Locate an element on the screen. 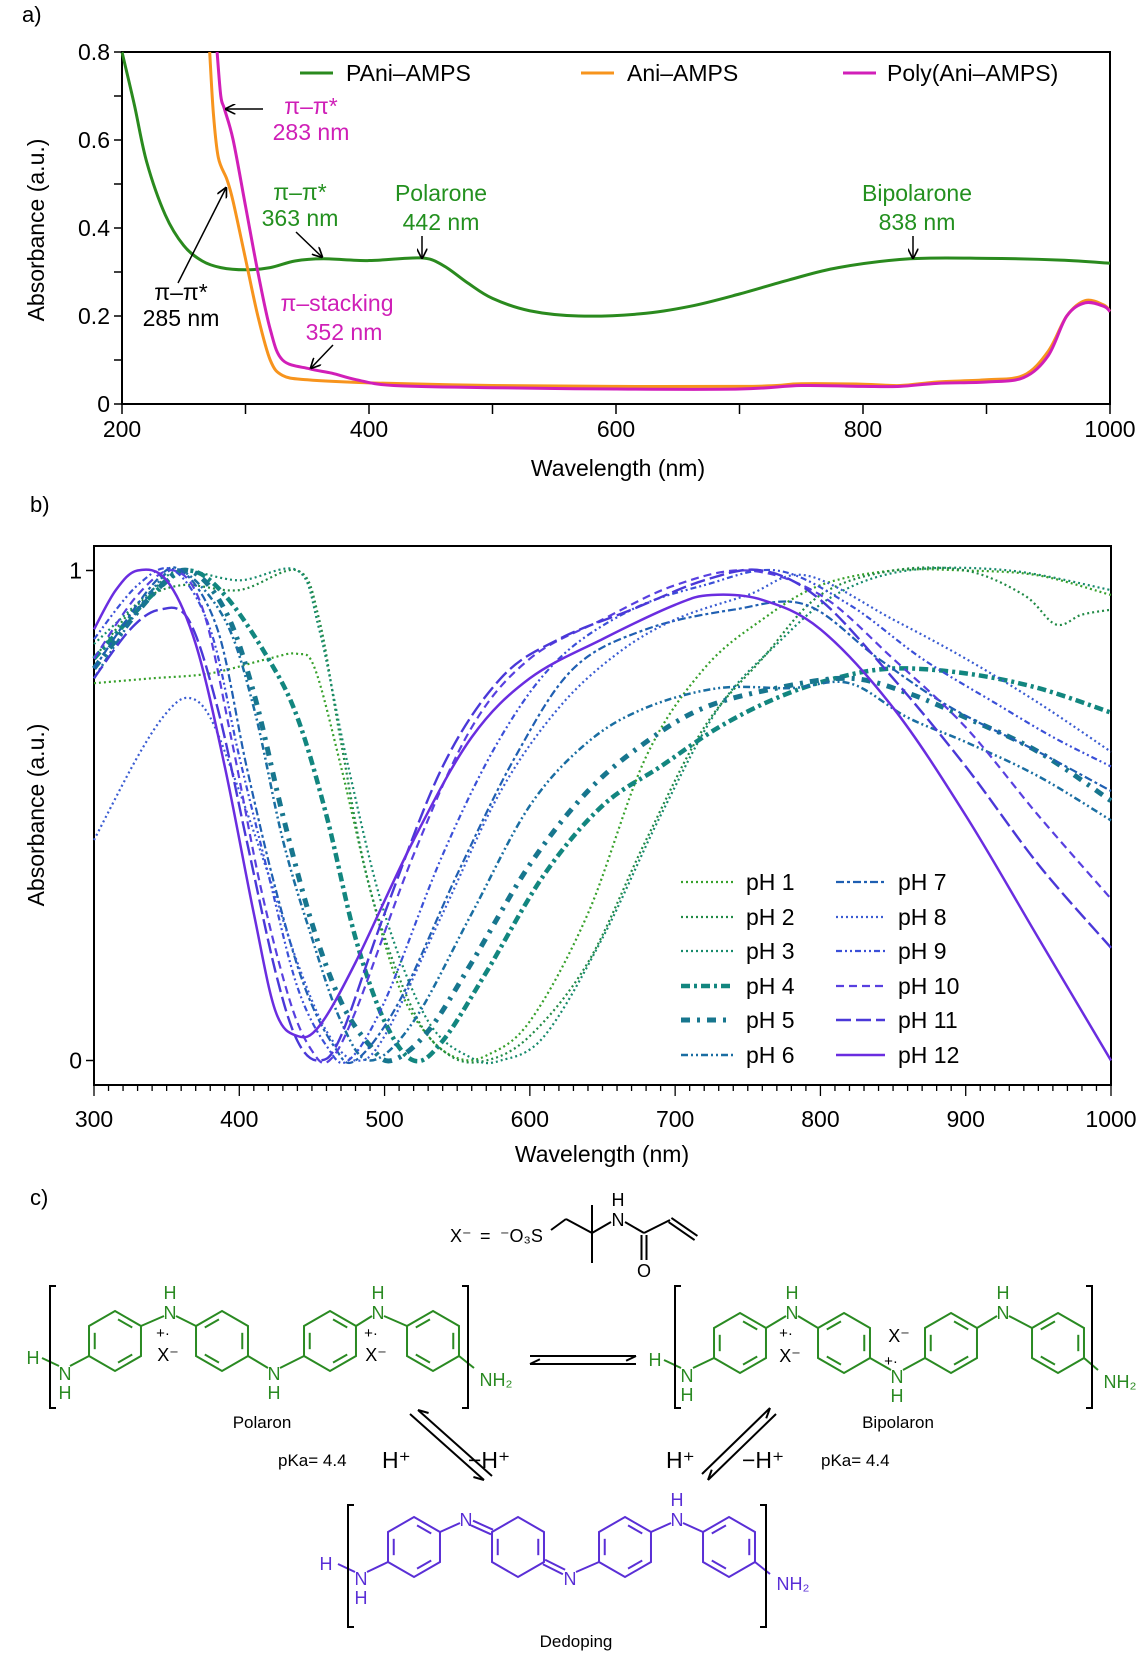 The image size is (1147, 1662). counterion-structure: X⁻ = ⁻O₃S N H O is located at coordinates (550, 1235).